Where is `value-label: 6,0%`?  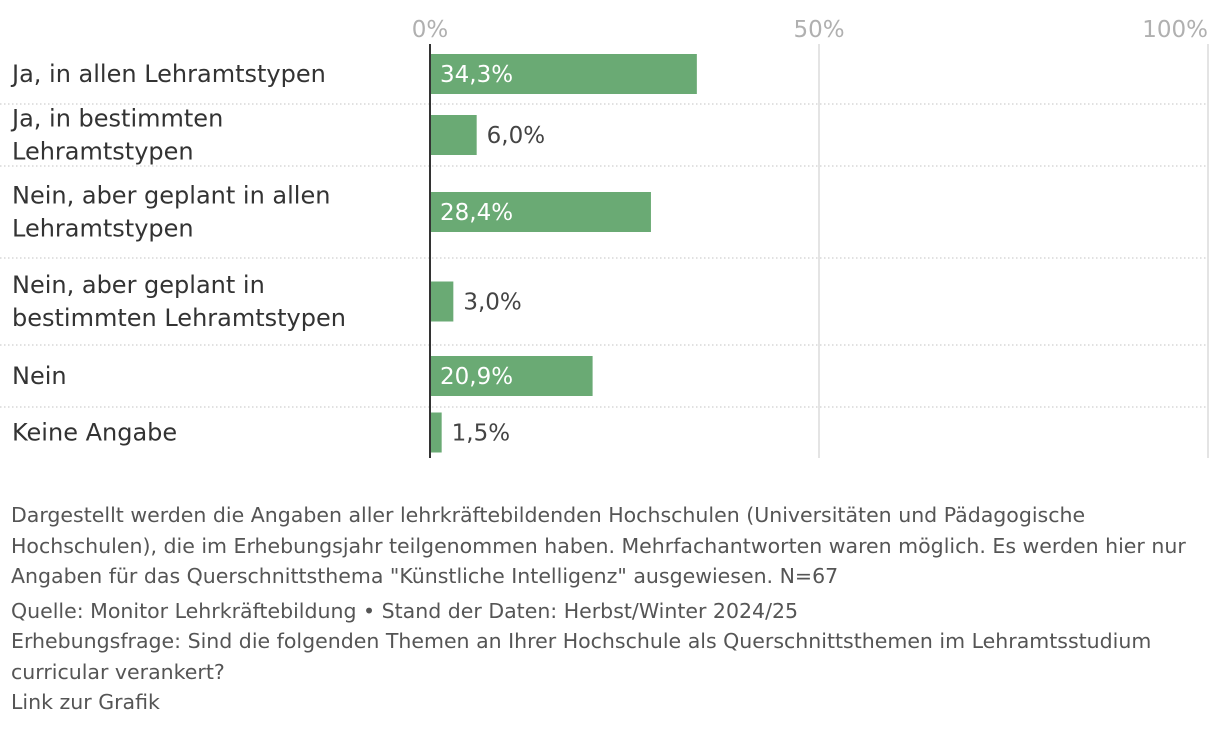 value-label: 6,0% is located at coordinates (516, 136).